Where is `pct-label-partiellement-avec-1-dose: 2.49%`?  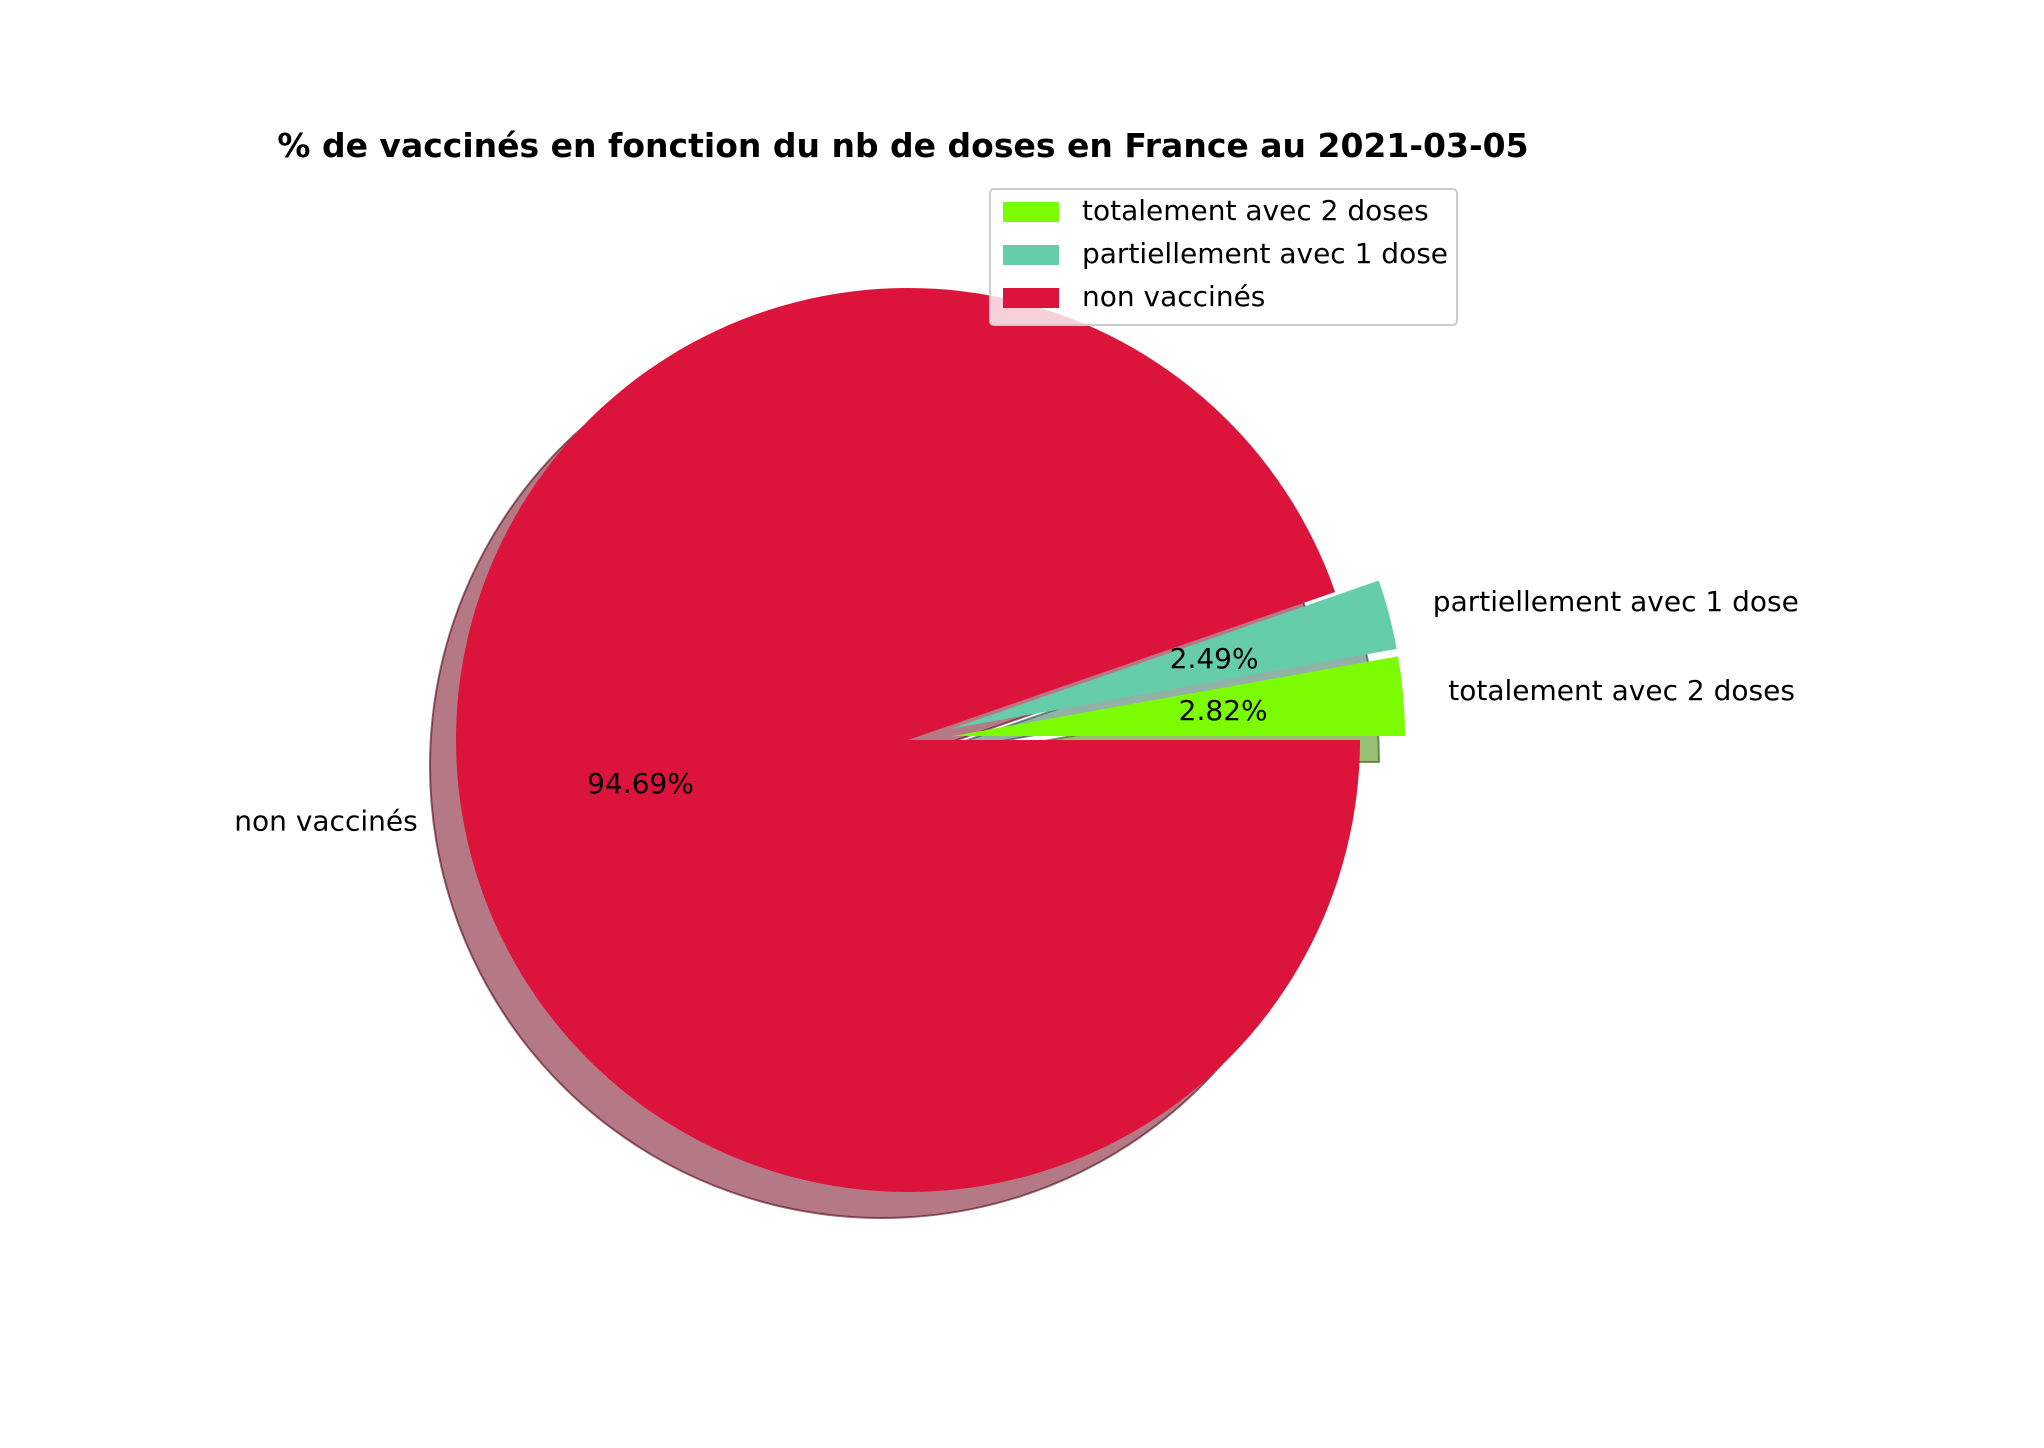
pct-label-partiellement-avec-1-dose: 2.49% is located at coordinates (1214, 658).